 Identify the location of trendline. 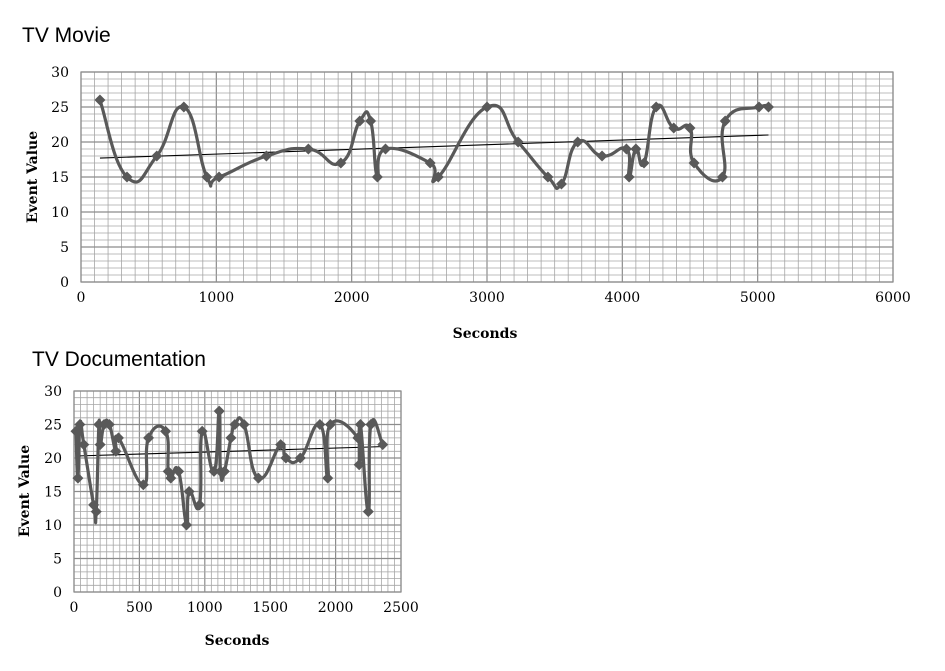
(434, 146).